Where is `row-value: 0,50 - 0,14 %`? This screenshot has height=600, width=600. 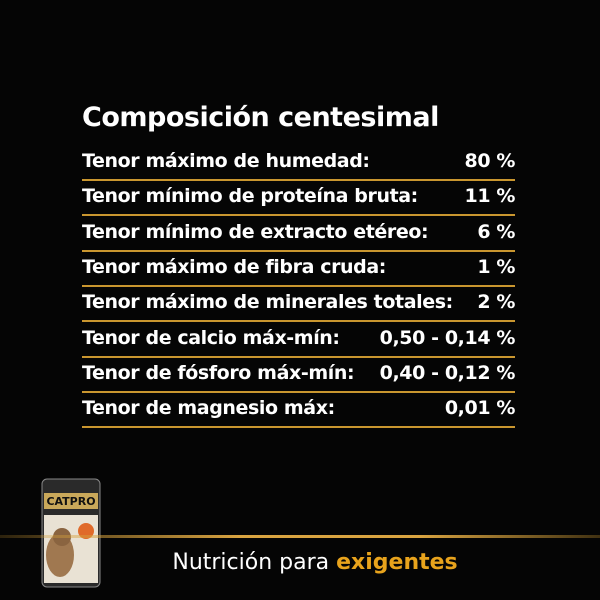
row-value: 0,50 - 0,14 % is located at coordinates (447, 337).